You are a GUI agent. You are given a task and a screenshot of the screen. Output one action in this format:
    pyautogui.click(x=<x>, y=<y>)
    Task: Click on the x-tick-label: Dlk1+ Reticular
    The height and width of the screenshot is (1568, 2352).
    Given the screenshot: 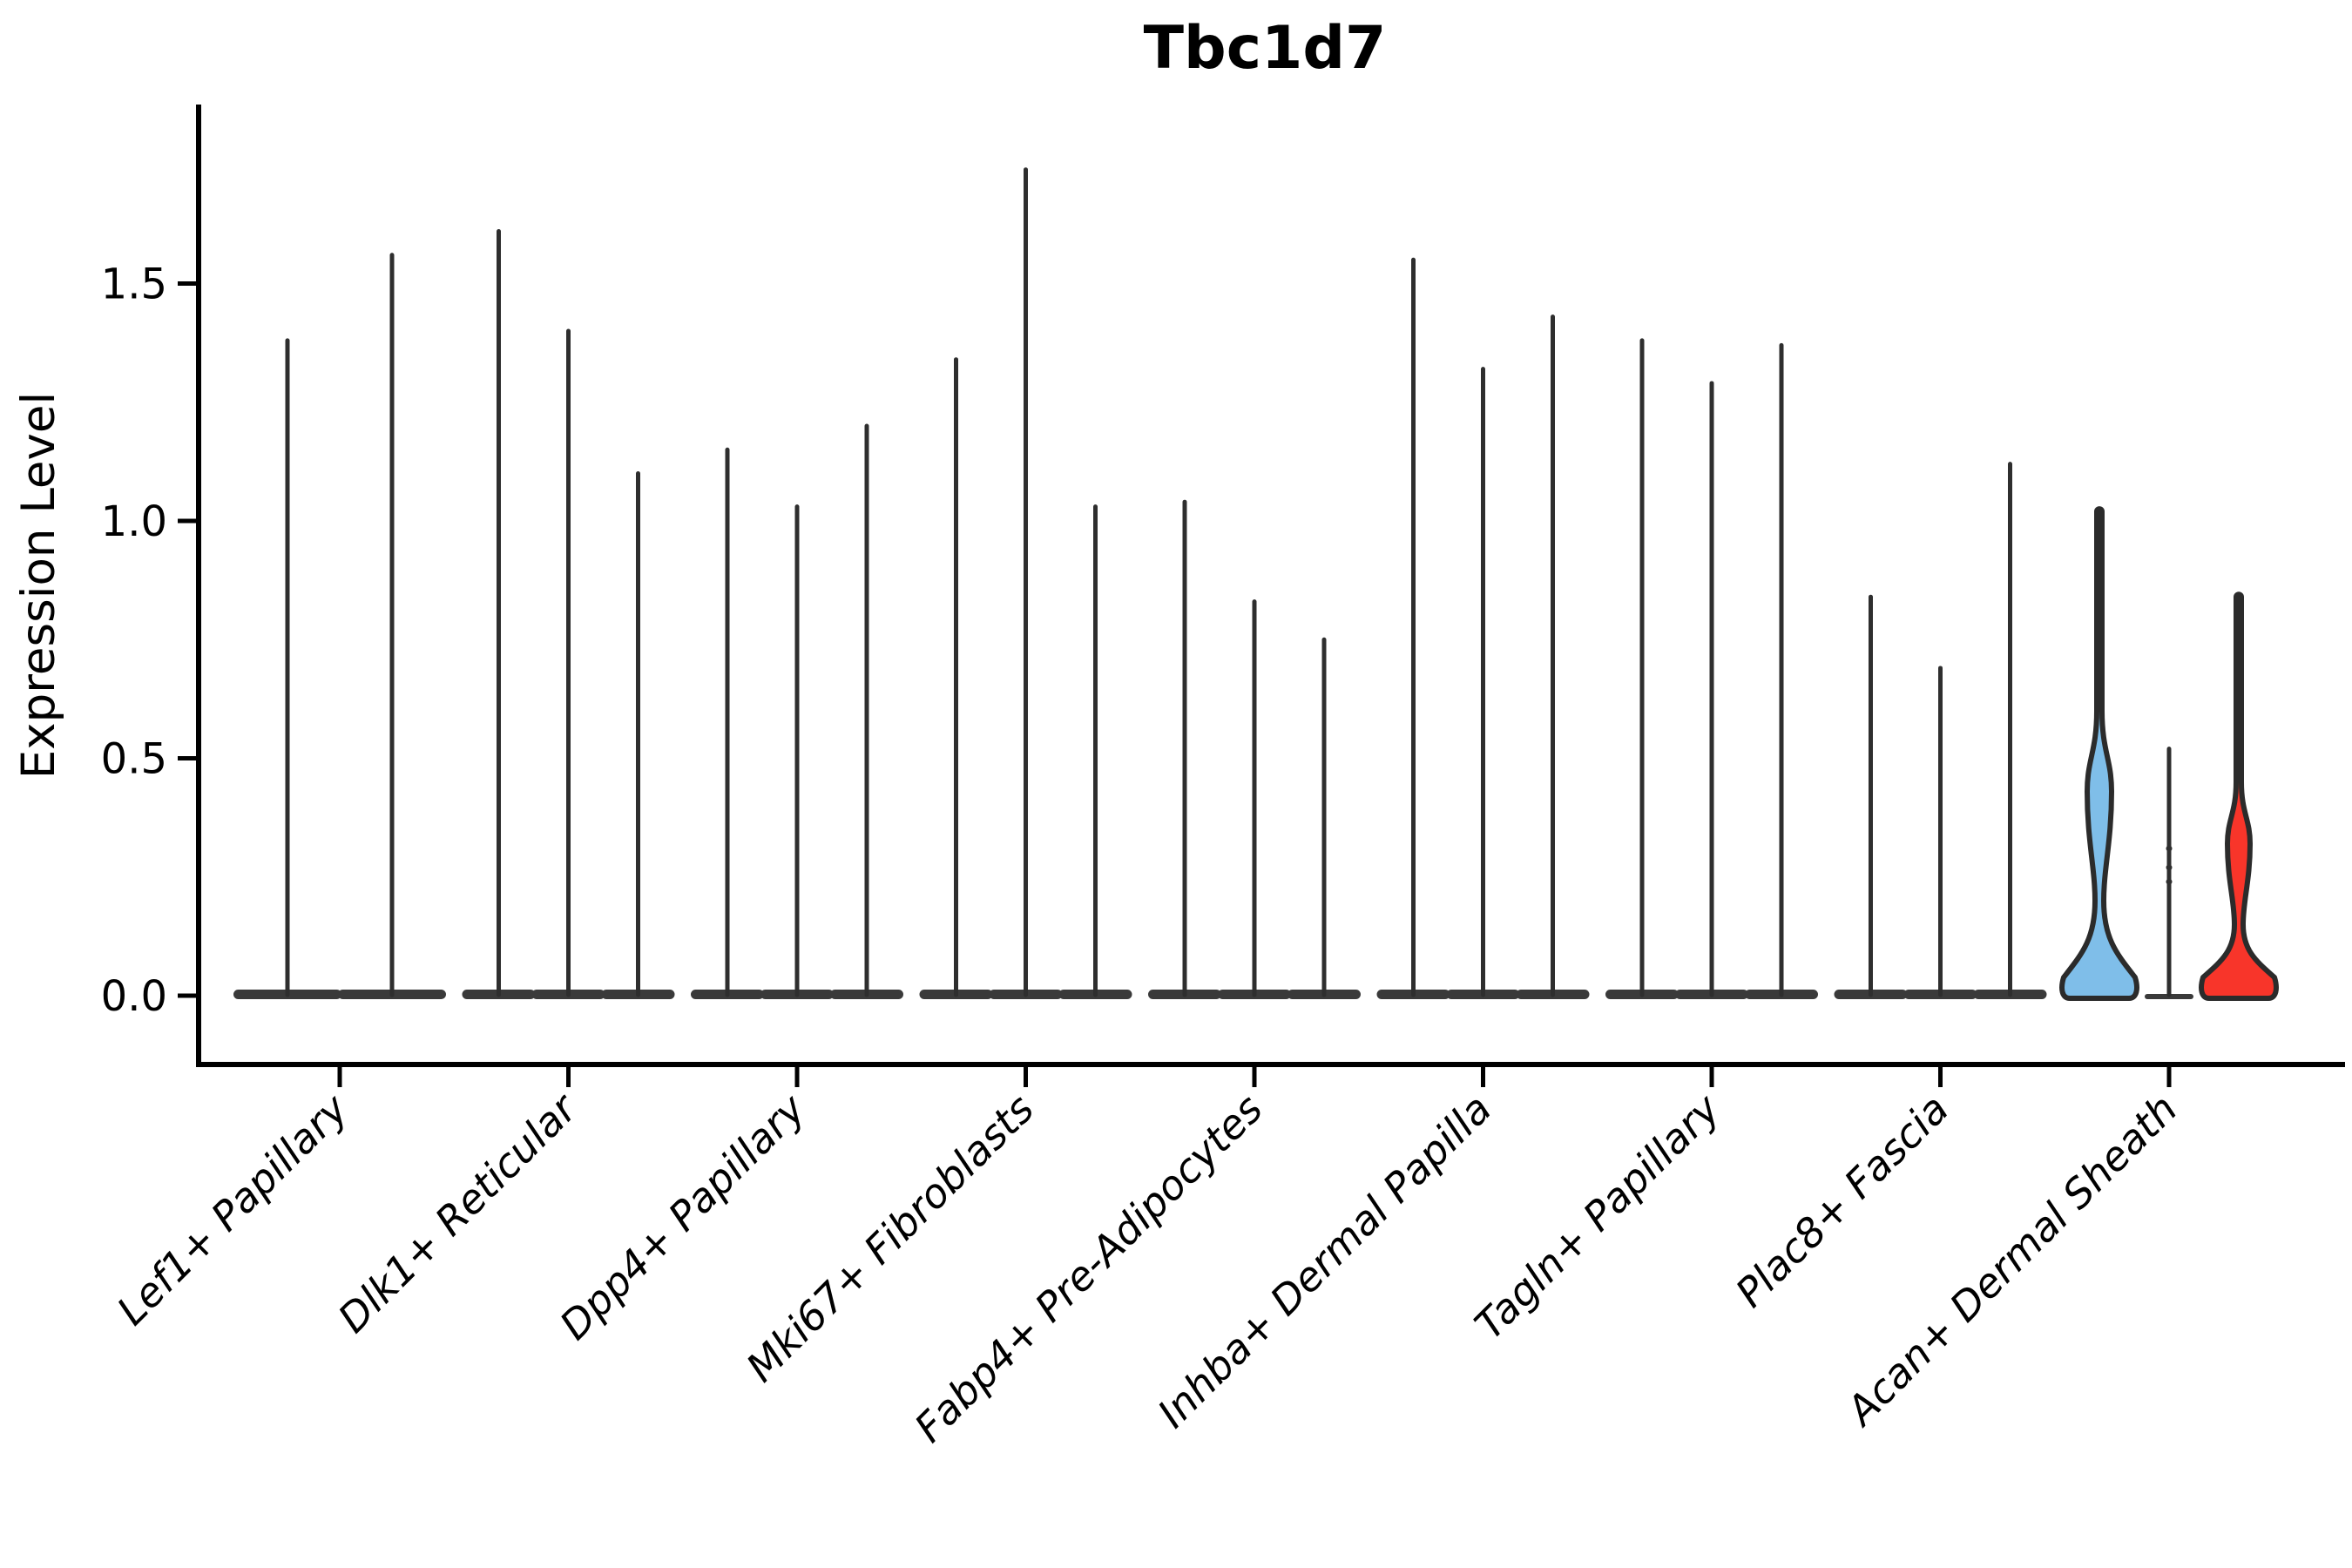 What is the action you would take?
    pyautogui.click(x=459, y=1212)
    